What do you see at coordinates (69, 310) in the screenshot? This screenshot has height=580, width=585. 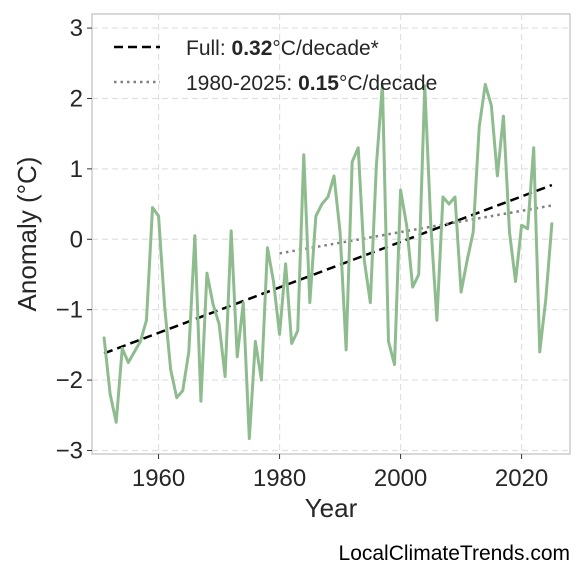 I see `y-tick-label: −1` at bounding box center [69, 310].